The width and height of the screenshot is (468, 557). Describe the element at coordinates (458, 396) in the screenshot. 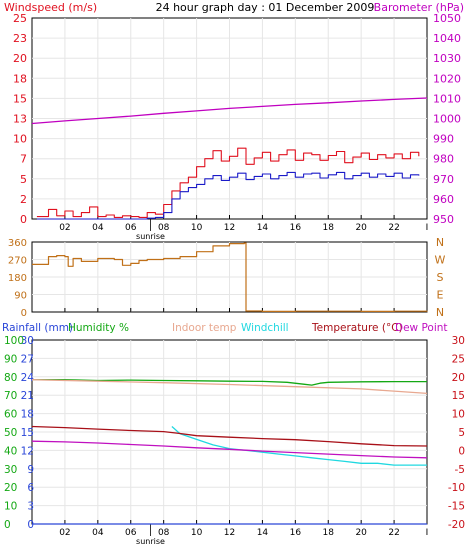

I see `temperature-ytick-label: 15` at that location.